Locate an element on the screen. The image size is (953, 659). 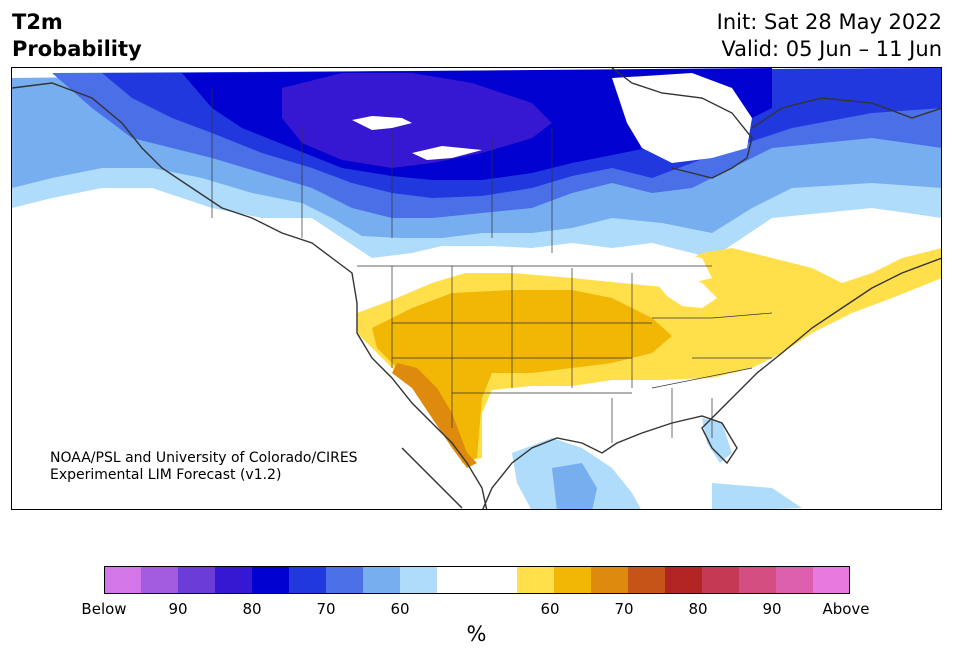
colorbar-unit-label: % is located at coordinates (476, 634).